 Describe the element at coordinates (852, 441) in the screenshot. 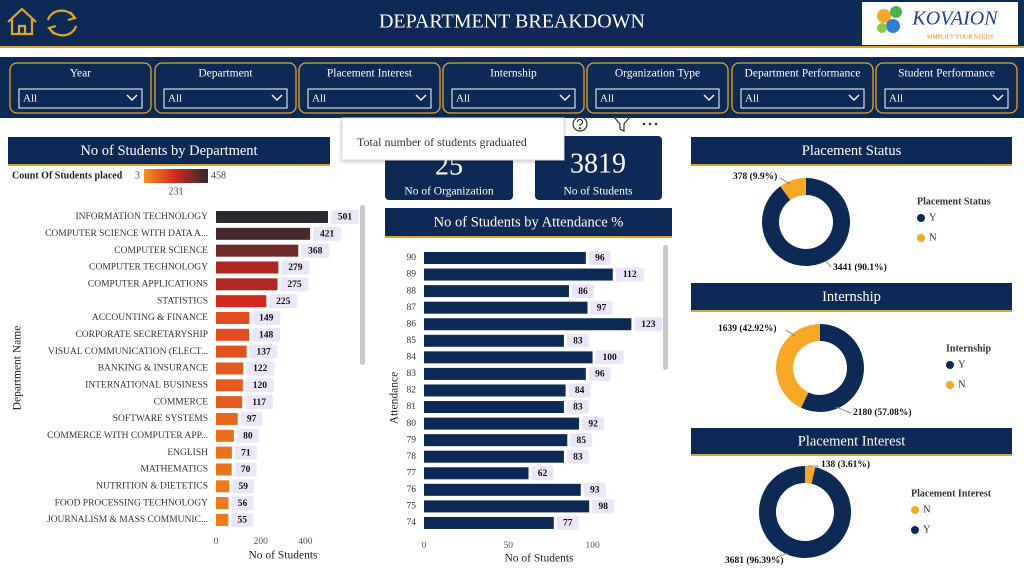

I see `visual-title: Placement Interest` at that location.